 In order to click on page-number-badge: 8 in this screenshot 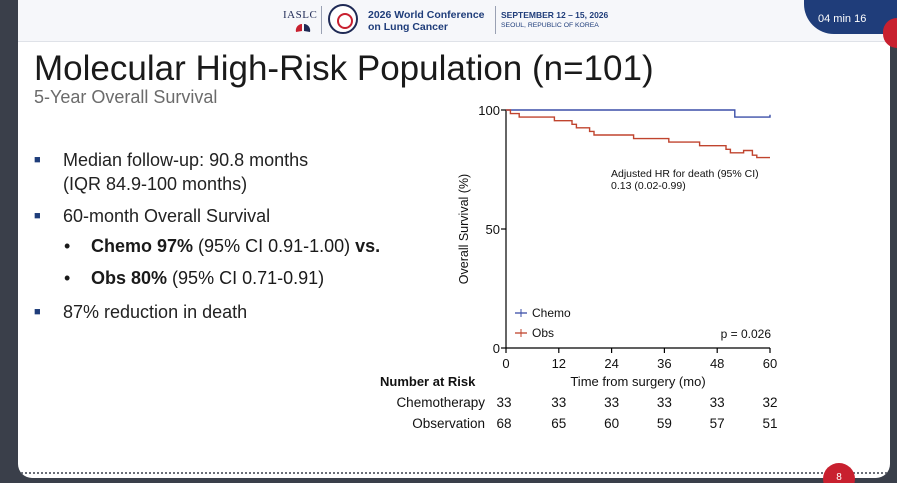, I will do `click(839, 473)`.